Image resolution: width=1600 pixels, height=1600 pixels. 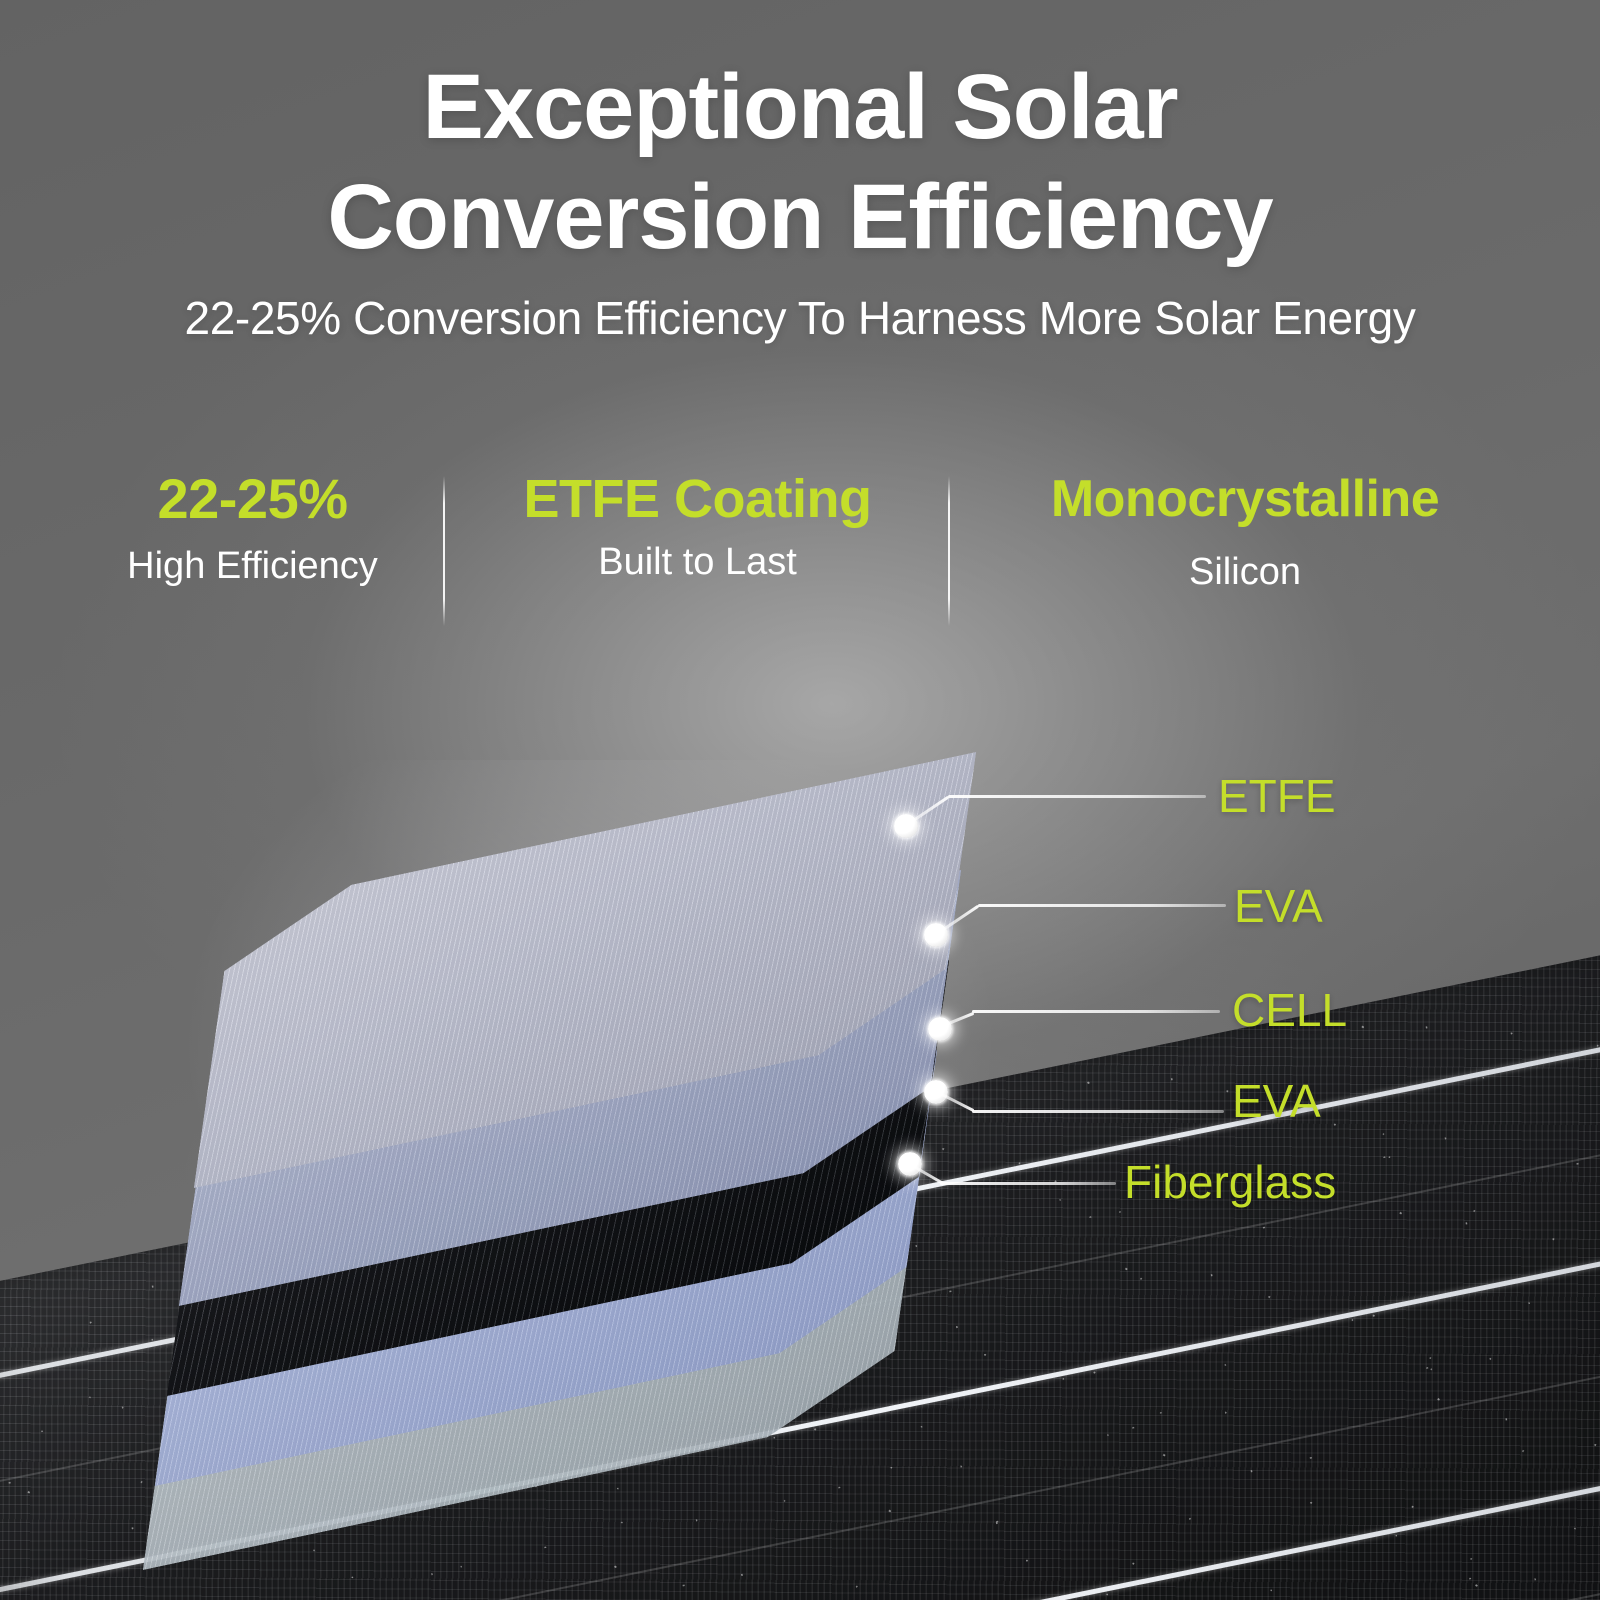 I want to click on callout-leader-line-cell, so click(x=1096, y=1011).